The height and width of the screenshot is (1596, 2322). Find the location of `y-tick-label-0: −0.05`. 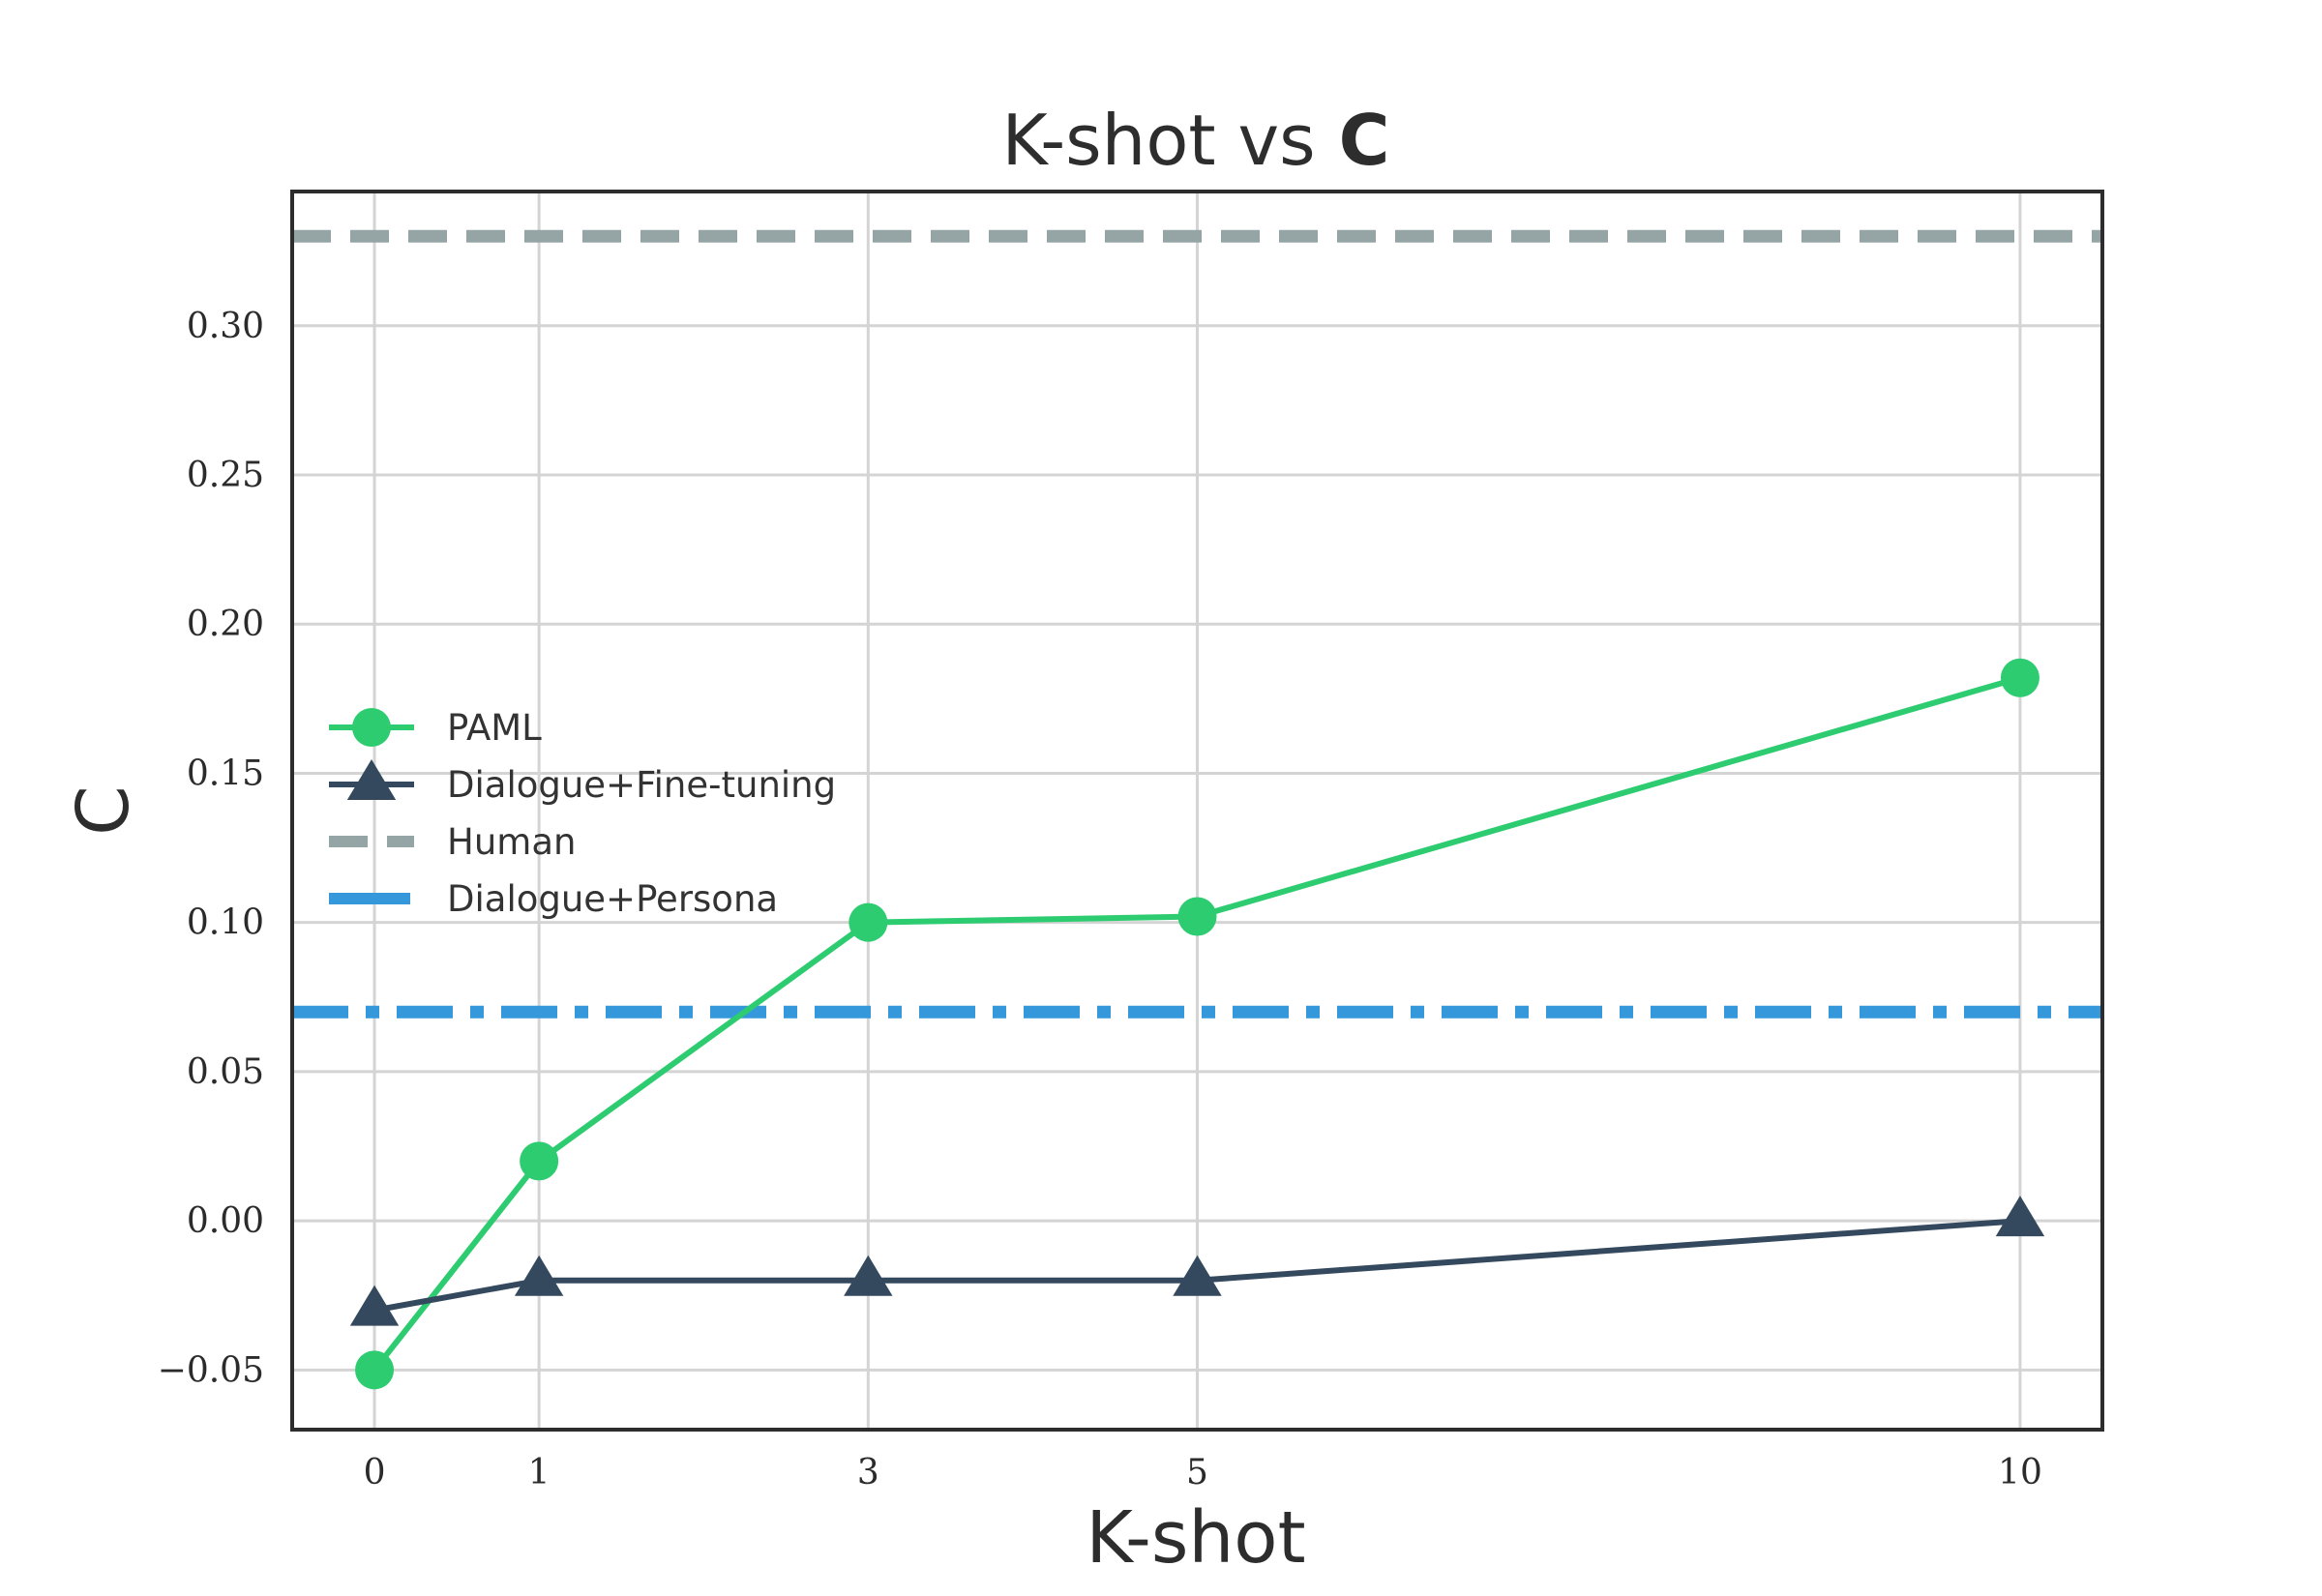

y-tick-label-0: −0.05 is located at coordinates (211, 1370).